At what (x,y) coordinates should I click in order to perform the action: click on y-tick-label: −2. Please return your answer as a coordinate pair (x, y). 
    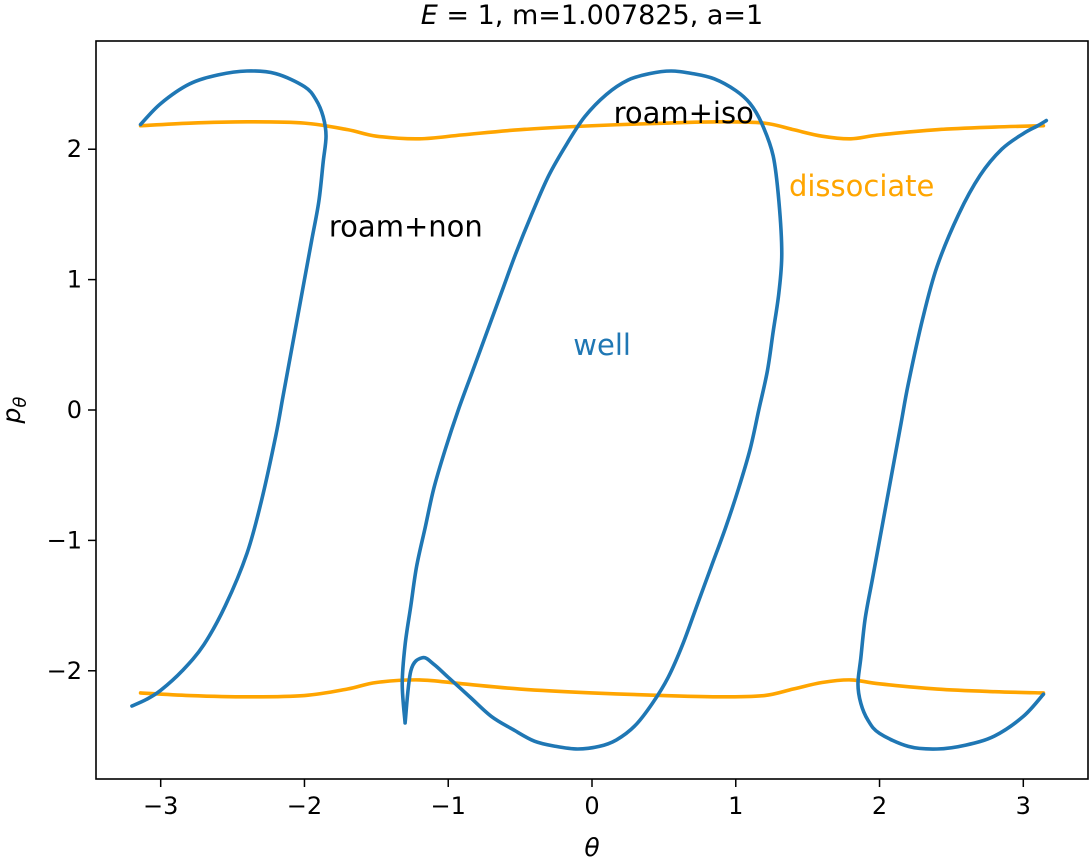
    Looking at the image, I should click on (64, 671).